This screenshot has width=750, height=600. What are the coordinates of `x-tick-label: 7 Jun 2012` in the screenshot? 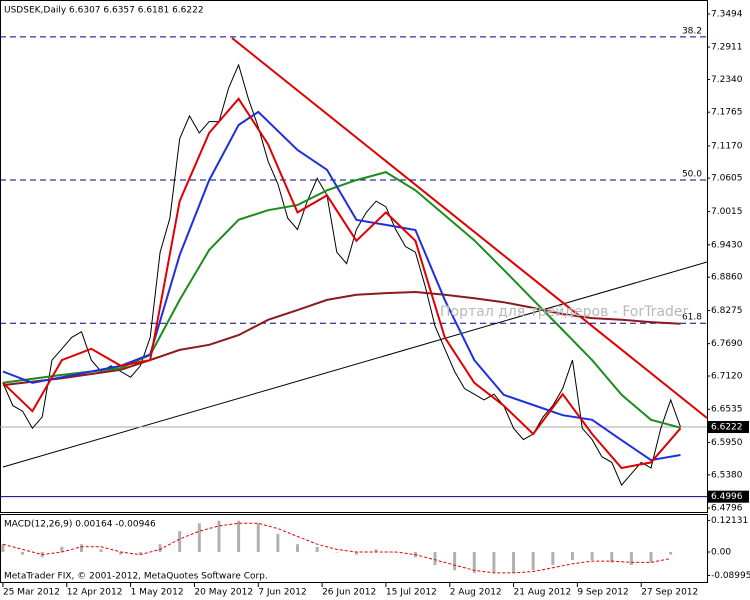 It's located at (282, 593).